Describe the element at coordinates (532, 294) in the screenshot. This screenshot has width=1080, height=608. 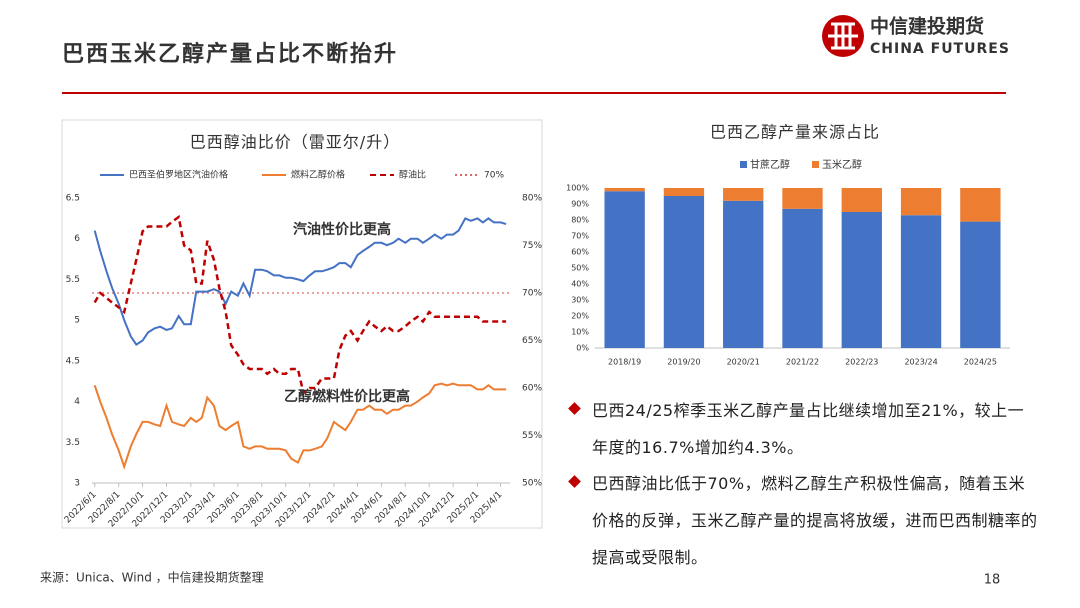
I see `y2-tick-label: 70%` at that location.